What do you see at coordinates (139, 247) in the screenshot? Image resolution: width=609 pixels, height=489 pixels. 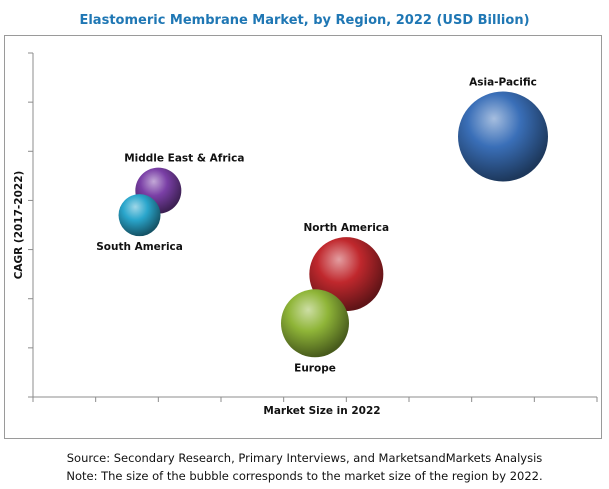 I see `south-america-label: South America` at bounding box center [139, 247].